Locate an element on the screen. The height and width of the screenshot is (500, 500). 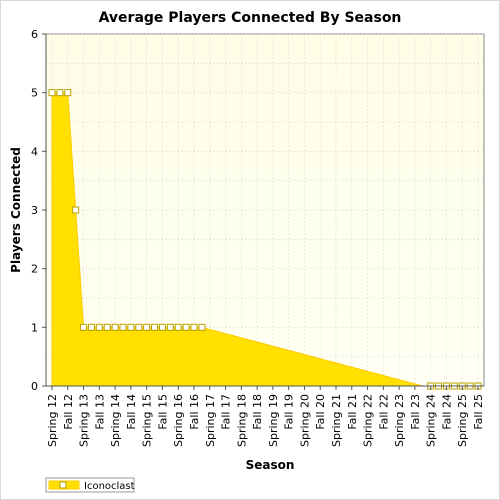
x-tick-label: Fall 23 is located at coordinates (415, 412).